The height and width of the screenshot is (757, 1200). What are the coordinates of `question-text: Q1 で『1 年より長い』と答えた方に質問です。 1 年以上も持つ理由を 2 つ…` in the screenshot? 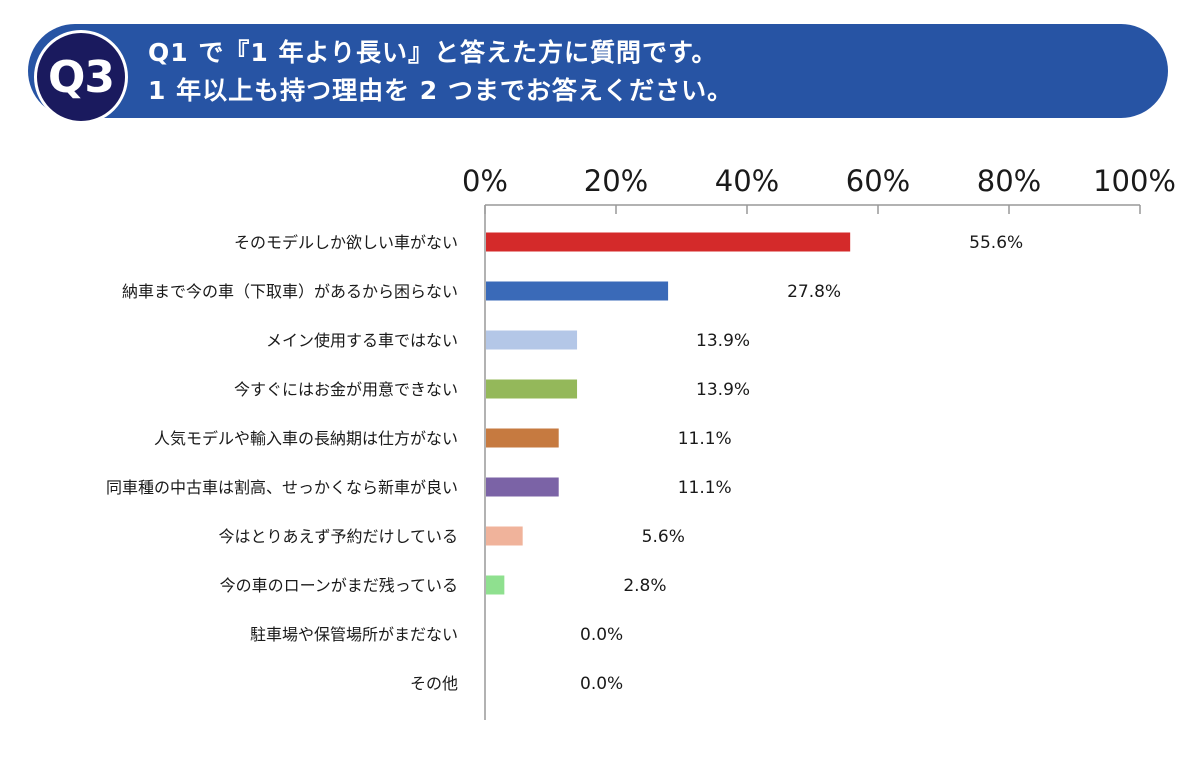 It's located at (440, 72).